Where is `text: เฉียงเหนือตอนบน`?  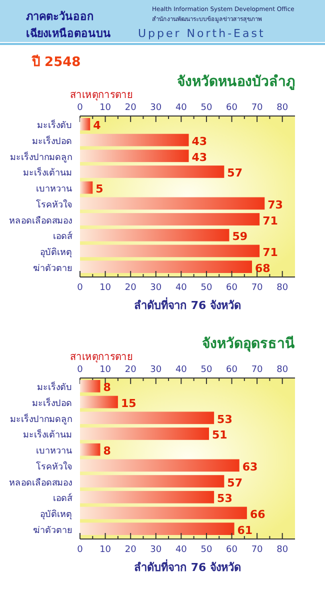
text: เฉียงเหนือตอนบน is located at coordinates (68, 33).